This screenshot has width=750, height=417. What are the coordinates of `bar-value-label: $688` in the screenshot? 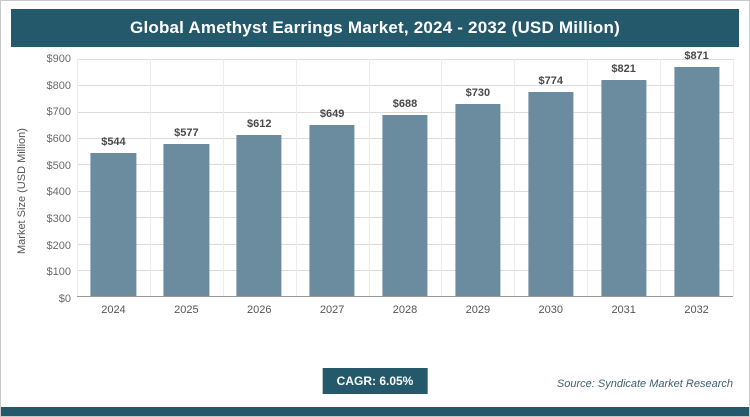 It's located at (405, 103).